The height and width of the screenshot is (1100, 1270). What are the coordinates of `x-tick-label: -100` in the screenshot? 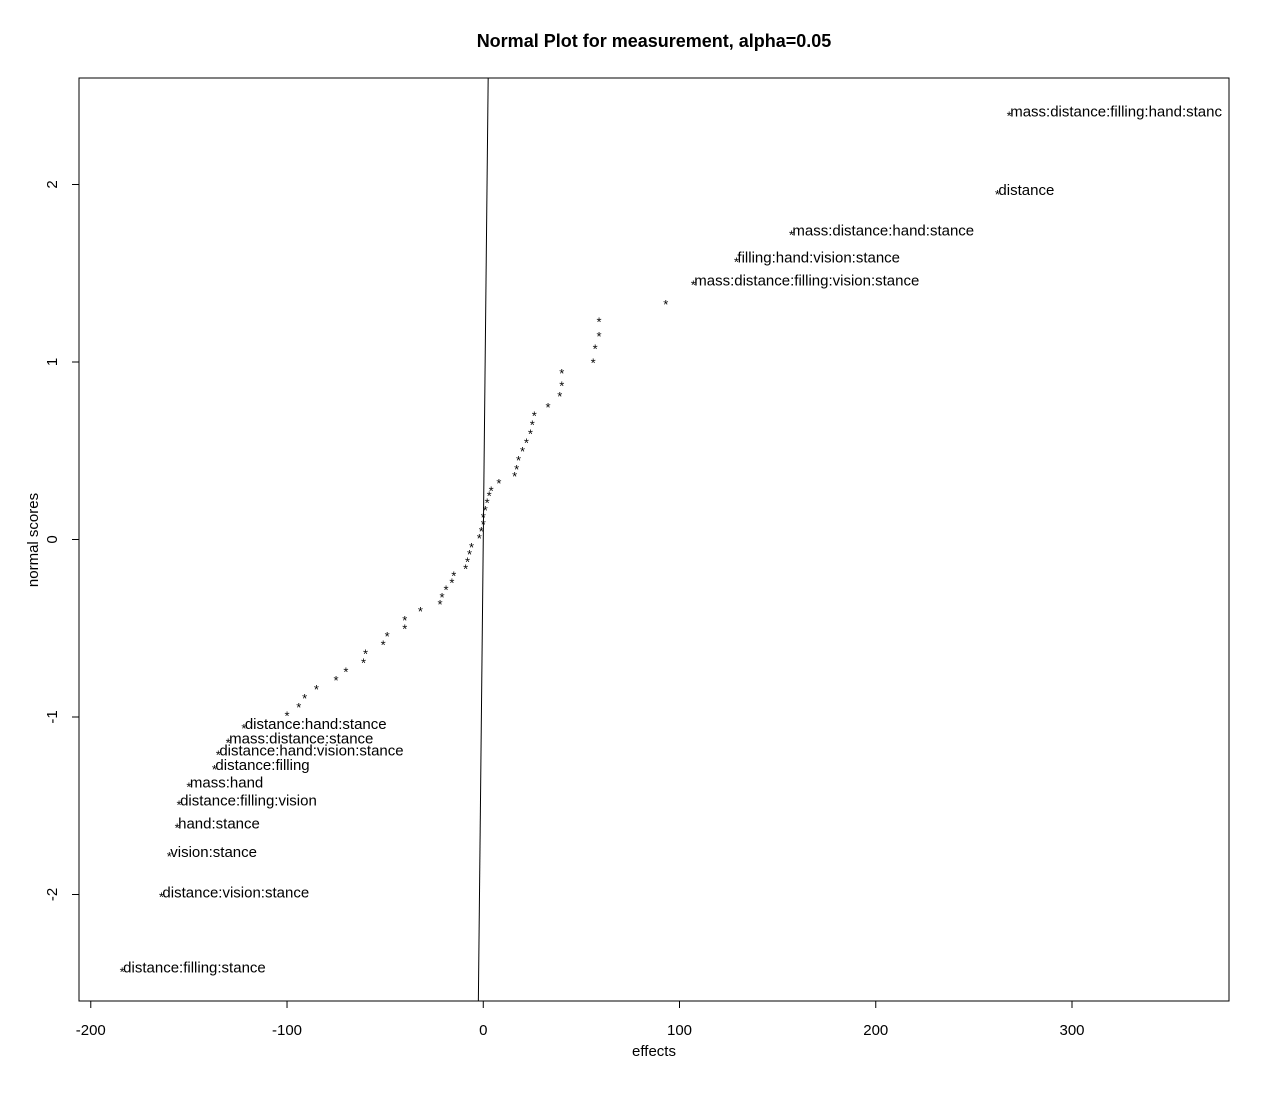 It's located at (287, 1030).